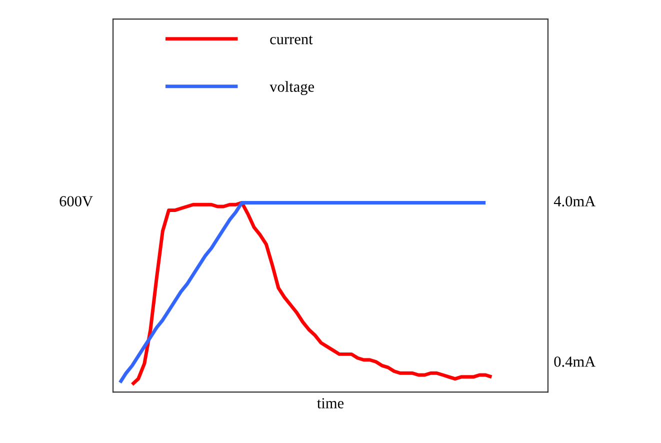  What do you see at coordinates (330, 403) in the screenshot?
I see `x-axis-title: time` at bounding box center [330, 403].